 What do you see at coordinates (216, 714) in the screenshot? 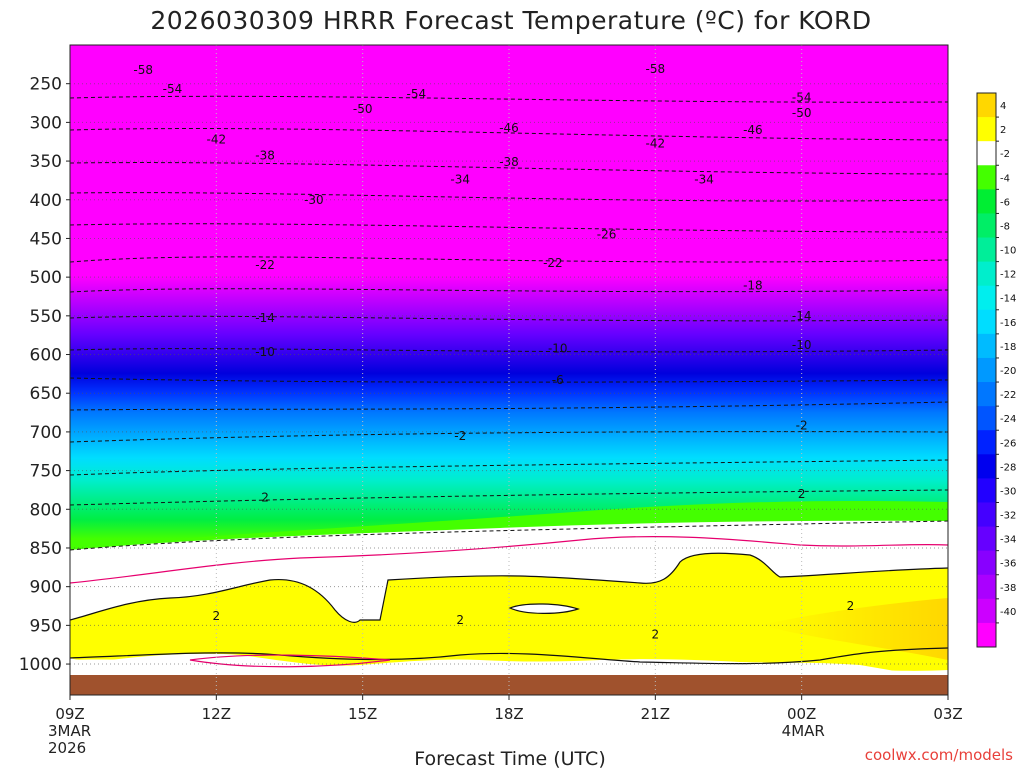
I see `x-tick-label: 12Z` at bounding box center [216, 714].